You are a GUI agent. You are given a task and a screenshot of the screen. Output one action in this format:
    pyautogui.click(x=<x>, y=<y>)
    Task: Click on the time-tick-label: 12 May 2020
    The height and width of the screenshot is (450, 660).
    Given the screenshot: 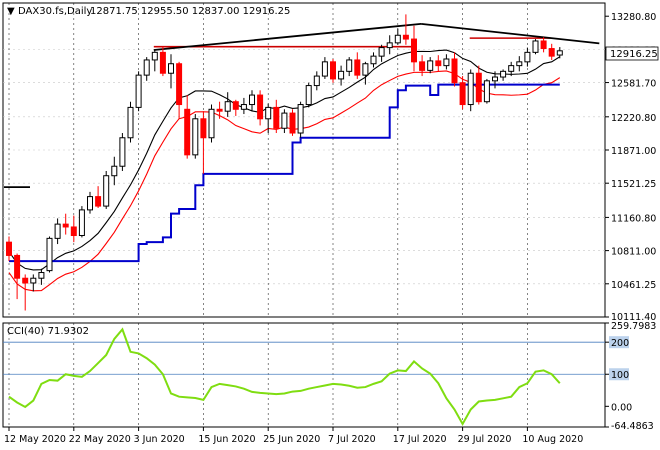 What is the action you would take?
    pyautogui.click(x=35, y=439)
    